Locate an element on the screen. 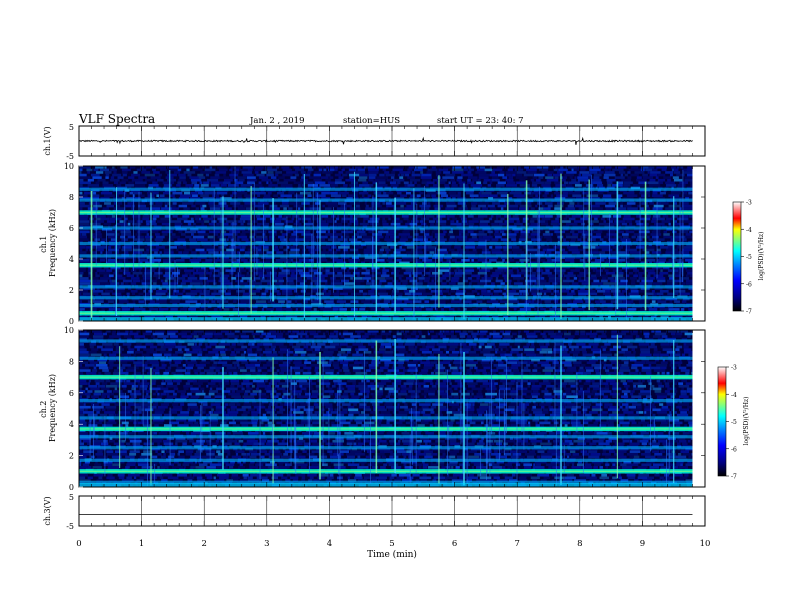  ch1-spec-ylabel-line2: Frequency (kHz) is located at coordinates (52, 243).